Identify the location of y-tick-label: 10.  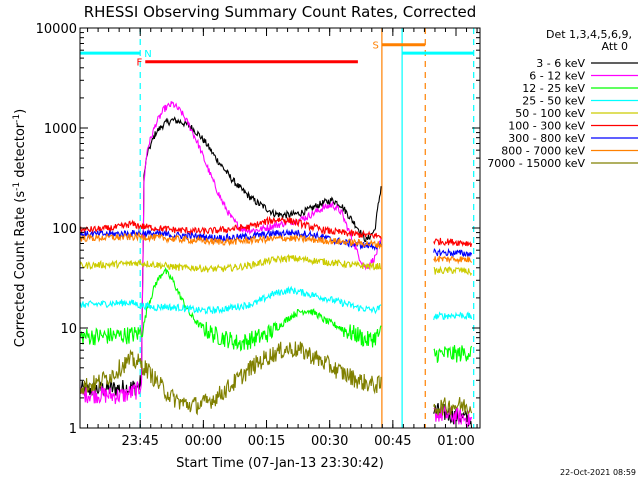
(68, 329).